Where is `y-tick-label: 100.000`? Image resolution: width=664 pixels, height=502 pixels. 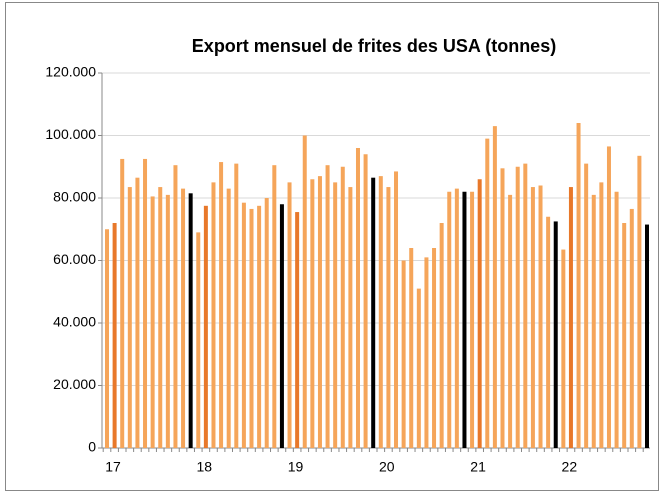
y-tick-label: 100.000 is located at coordinates (70, 134).